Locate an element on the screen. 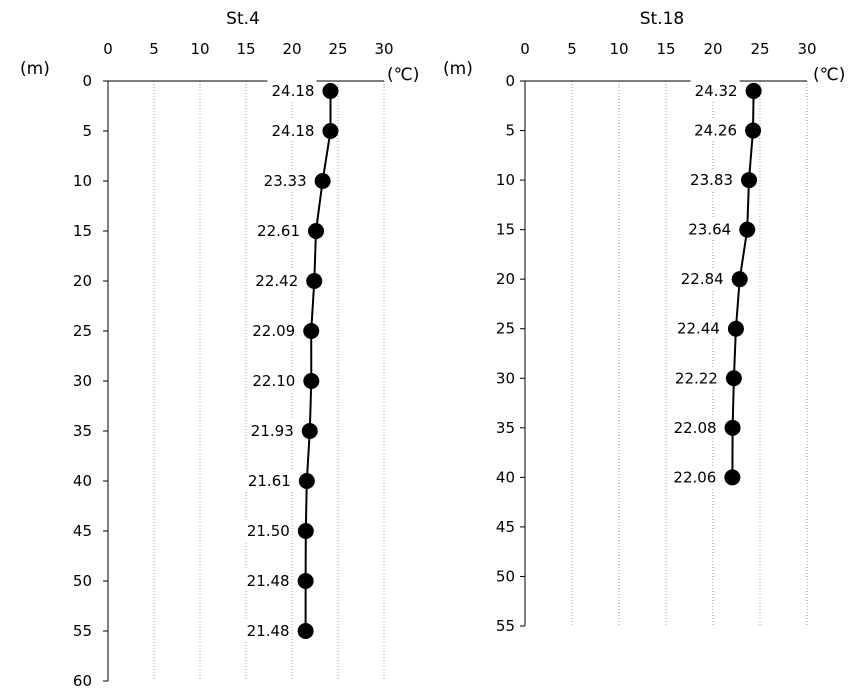 This screenshot has height=688, width=861. st4-x-tick-label-25: 25 is located at coordinates (337, 49).